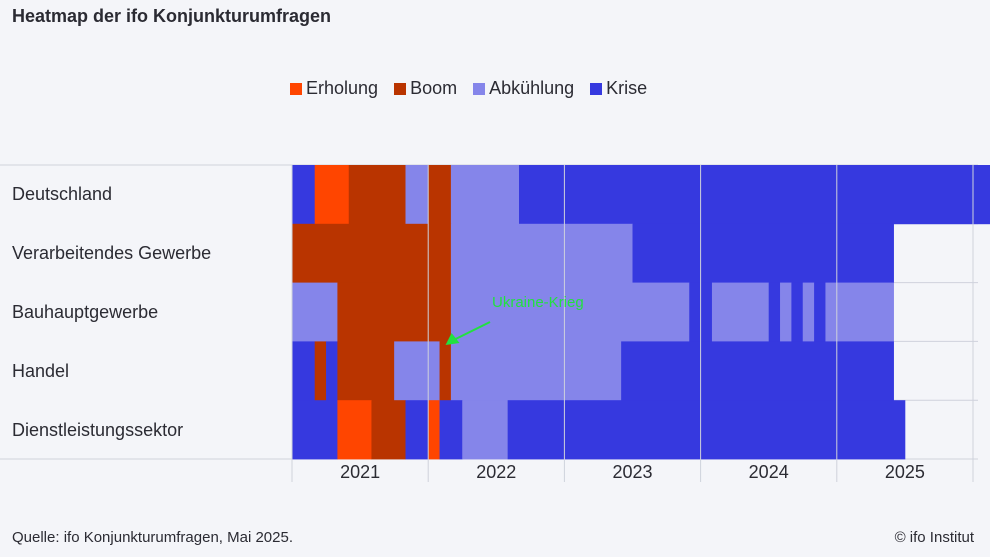  I want to click on legend-item-erholung: Erholung, so click(334, 88).